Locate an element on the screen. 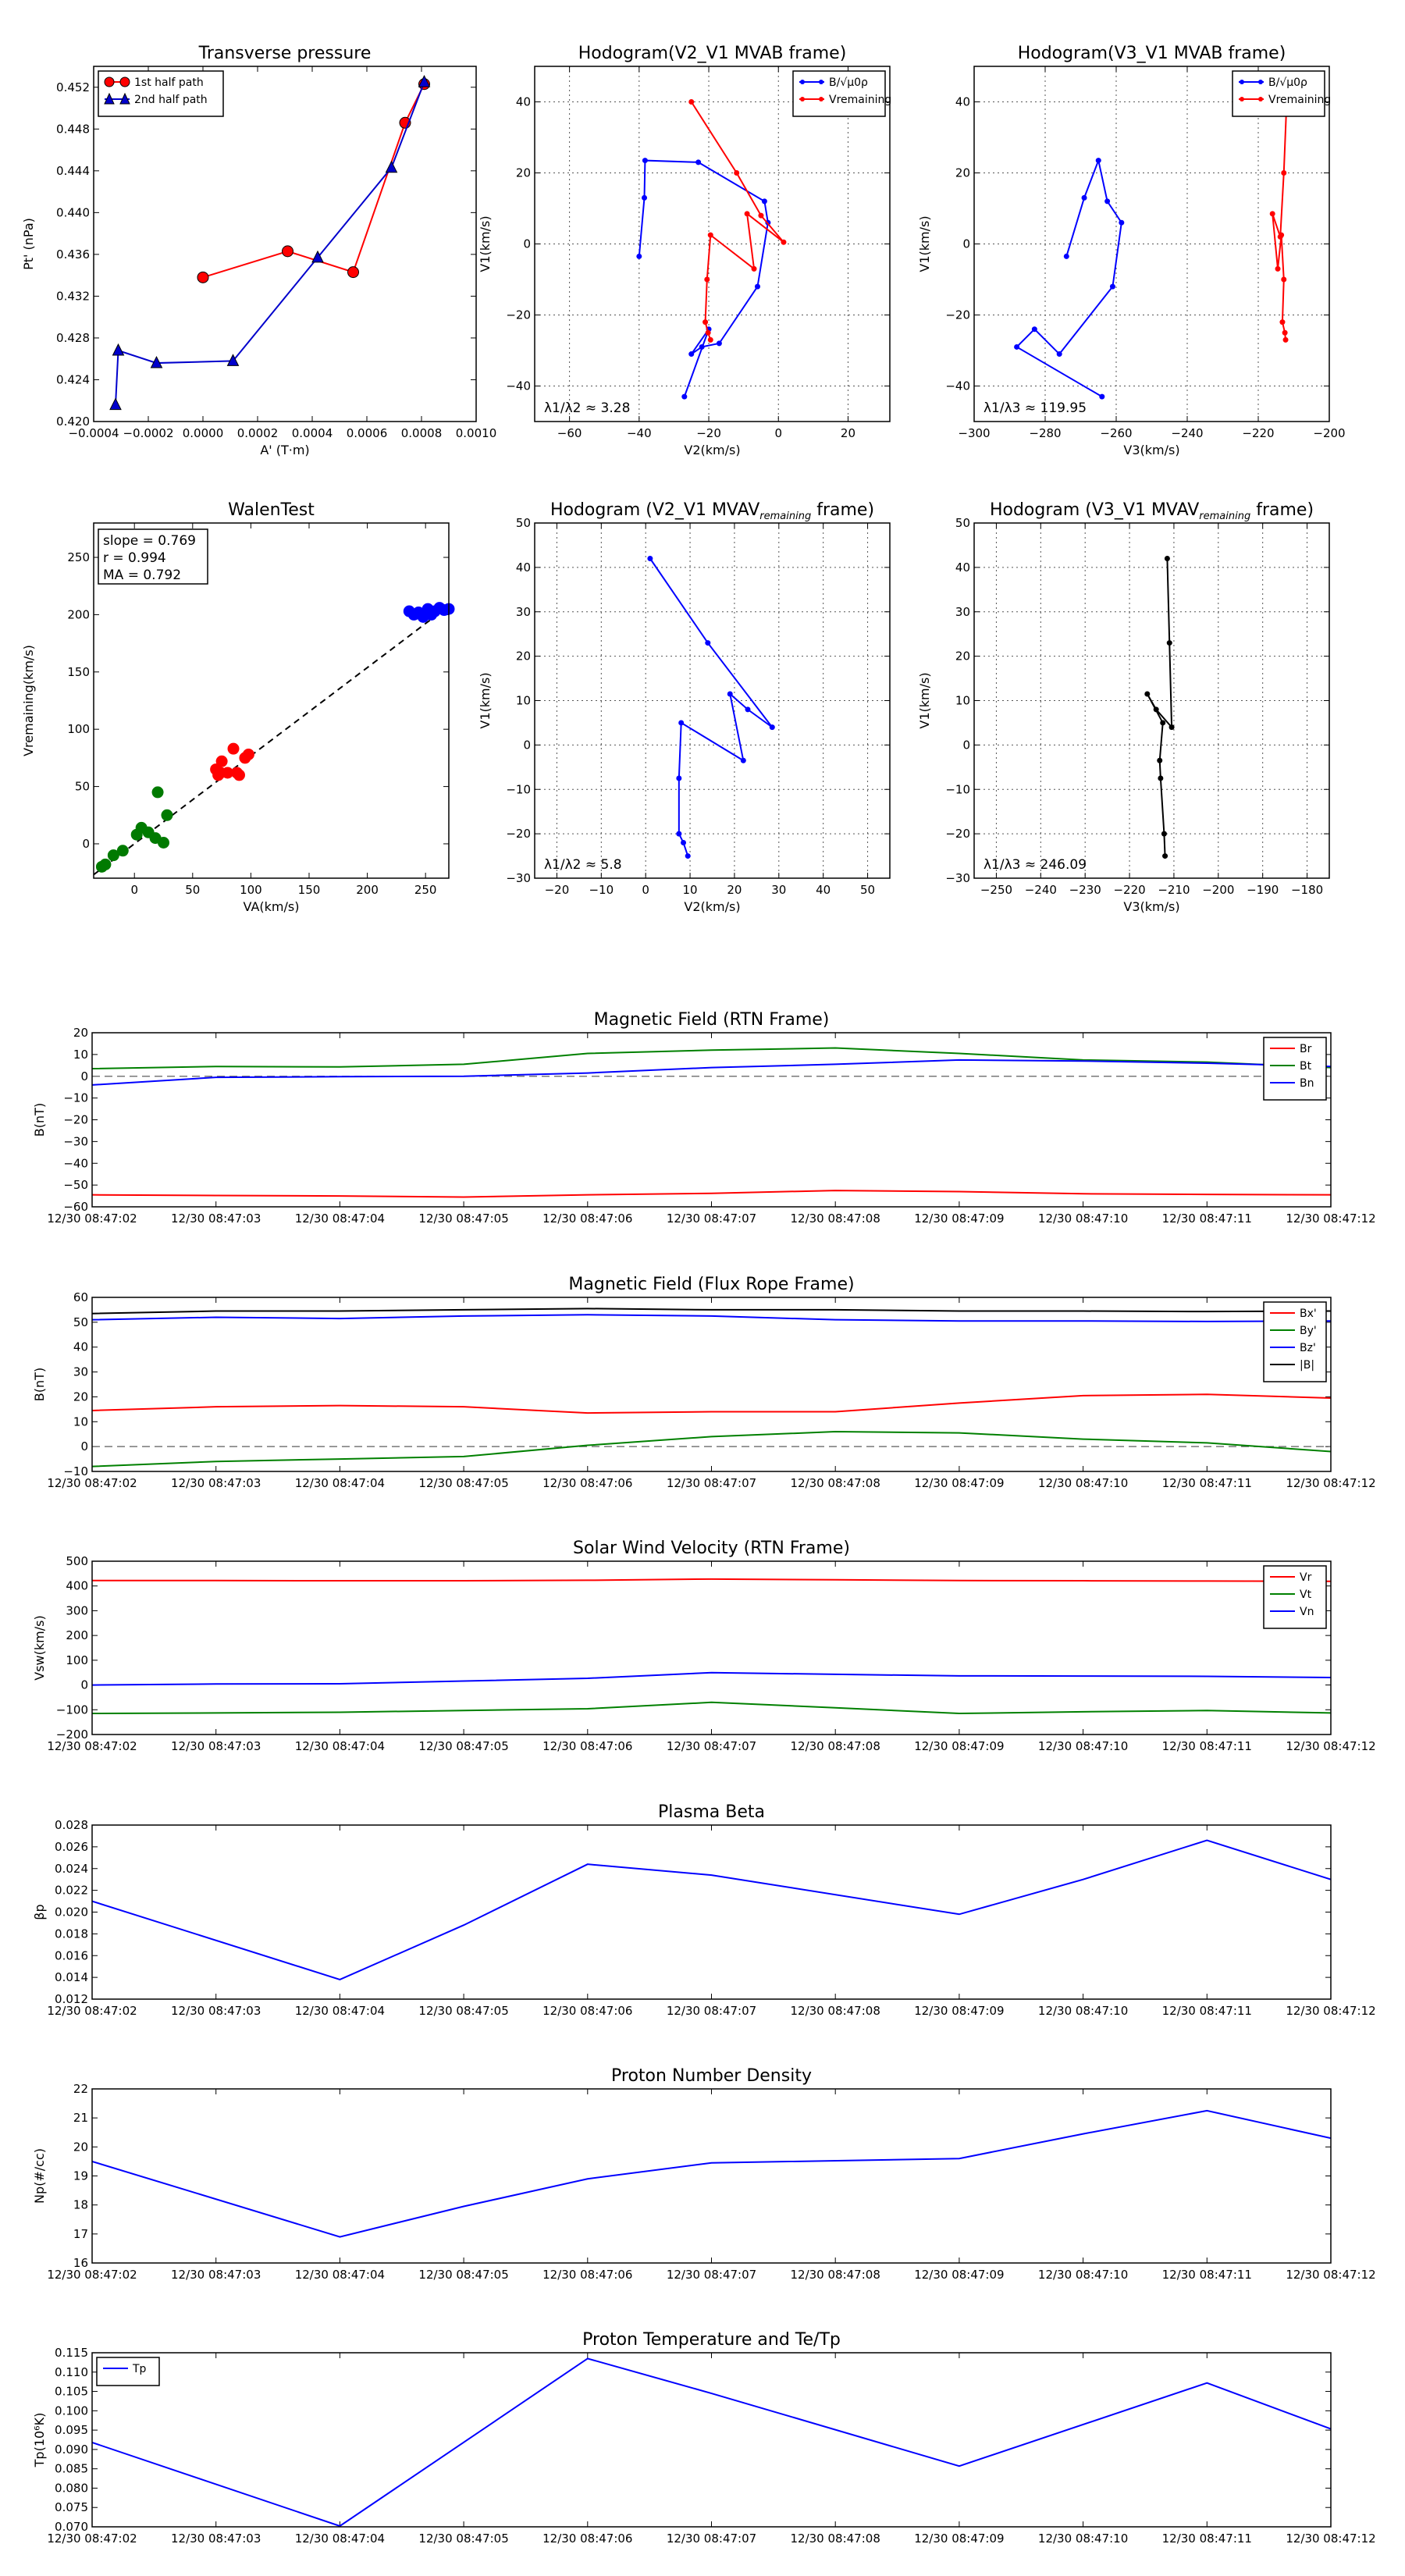 This screenshot has width=1405, height=2576. series-line-Bn is located at coordinates (712, 1072).